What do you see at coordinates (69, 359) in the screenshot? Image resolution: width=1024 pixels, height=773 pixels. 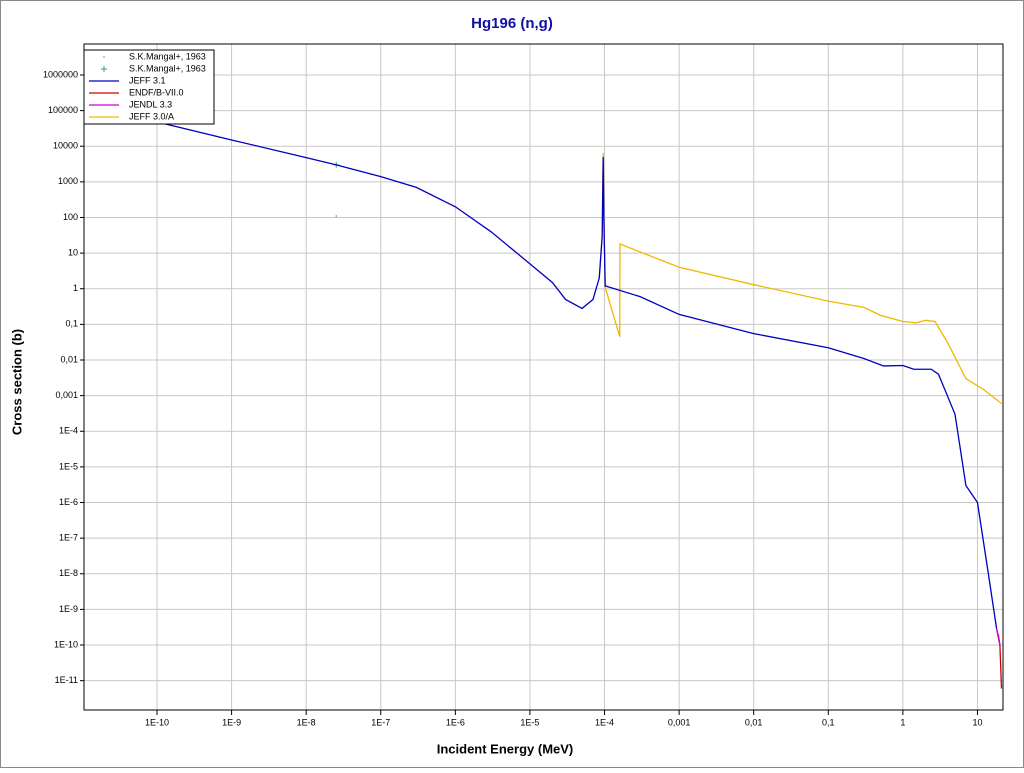 I see `y-tick-label: 0,01` at bounding box center [69, 359].